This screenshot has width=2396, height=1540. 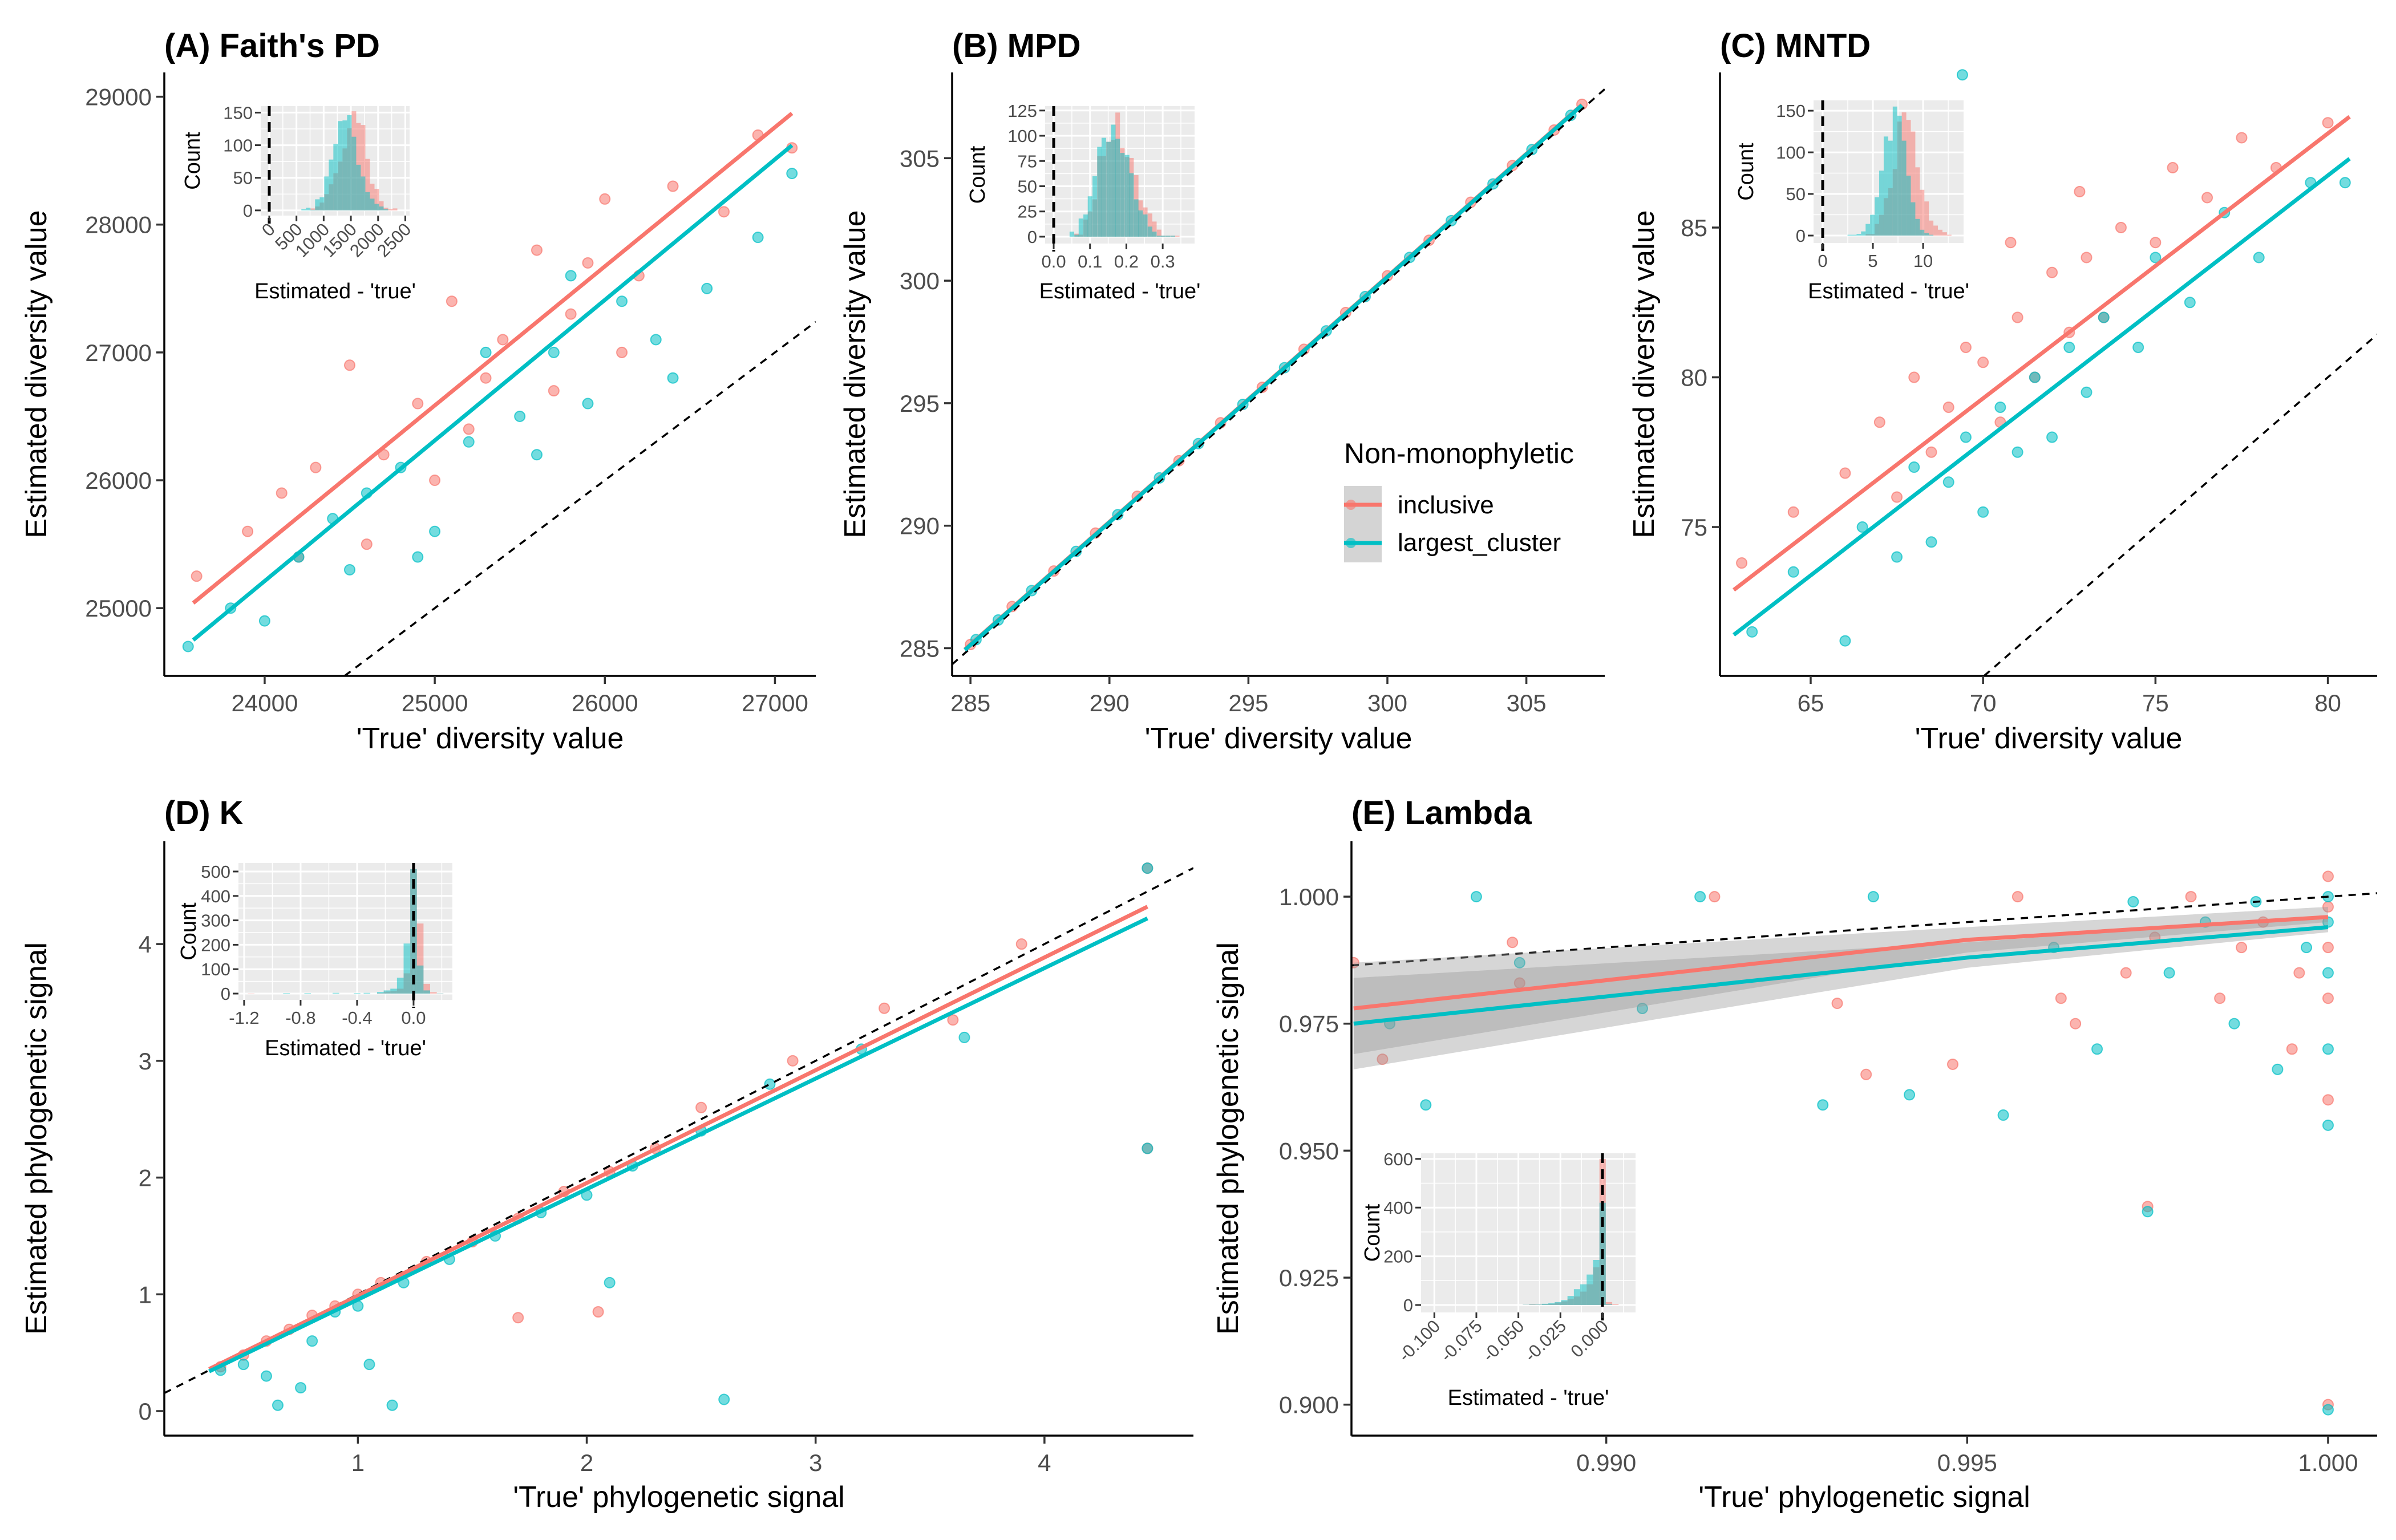 I want to click on identity-line, so click(x=1864, y=929).